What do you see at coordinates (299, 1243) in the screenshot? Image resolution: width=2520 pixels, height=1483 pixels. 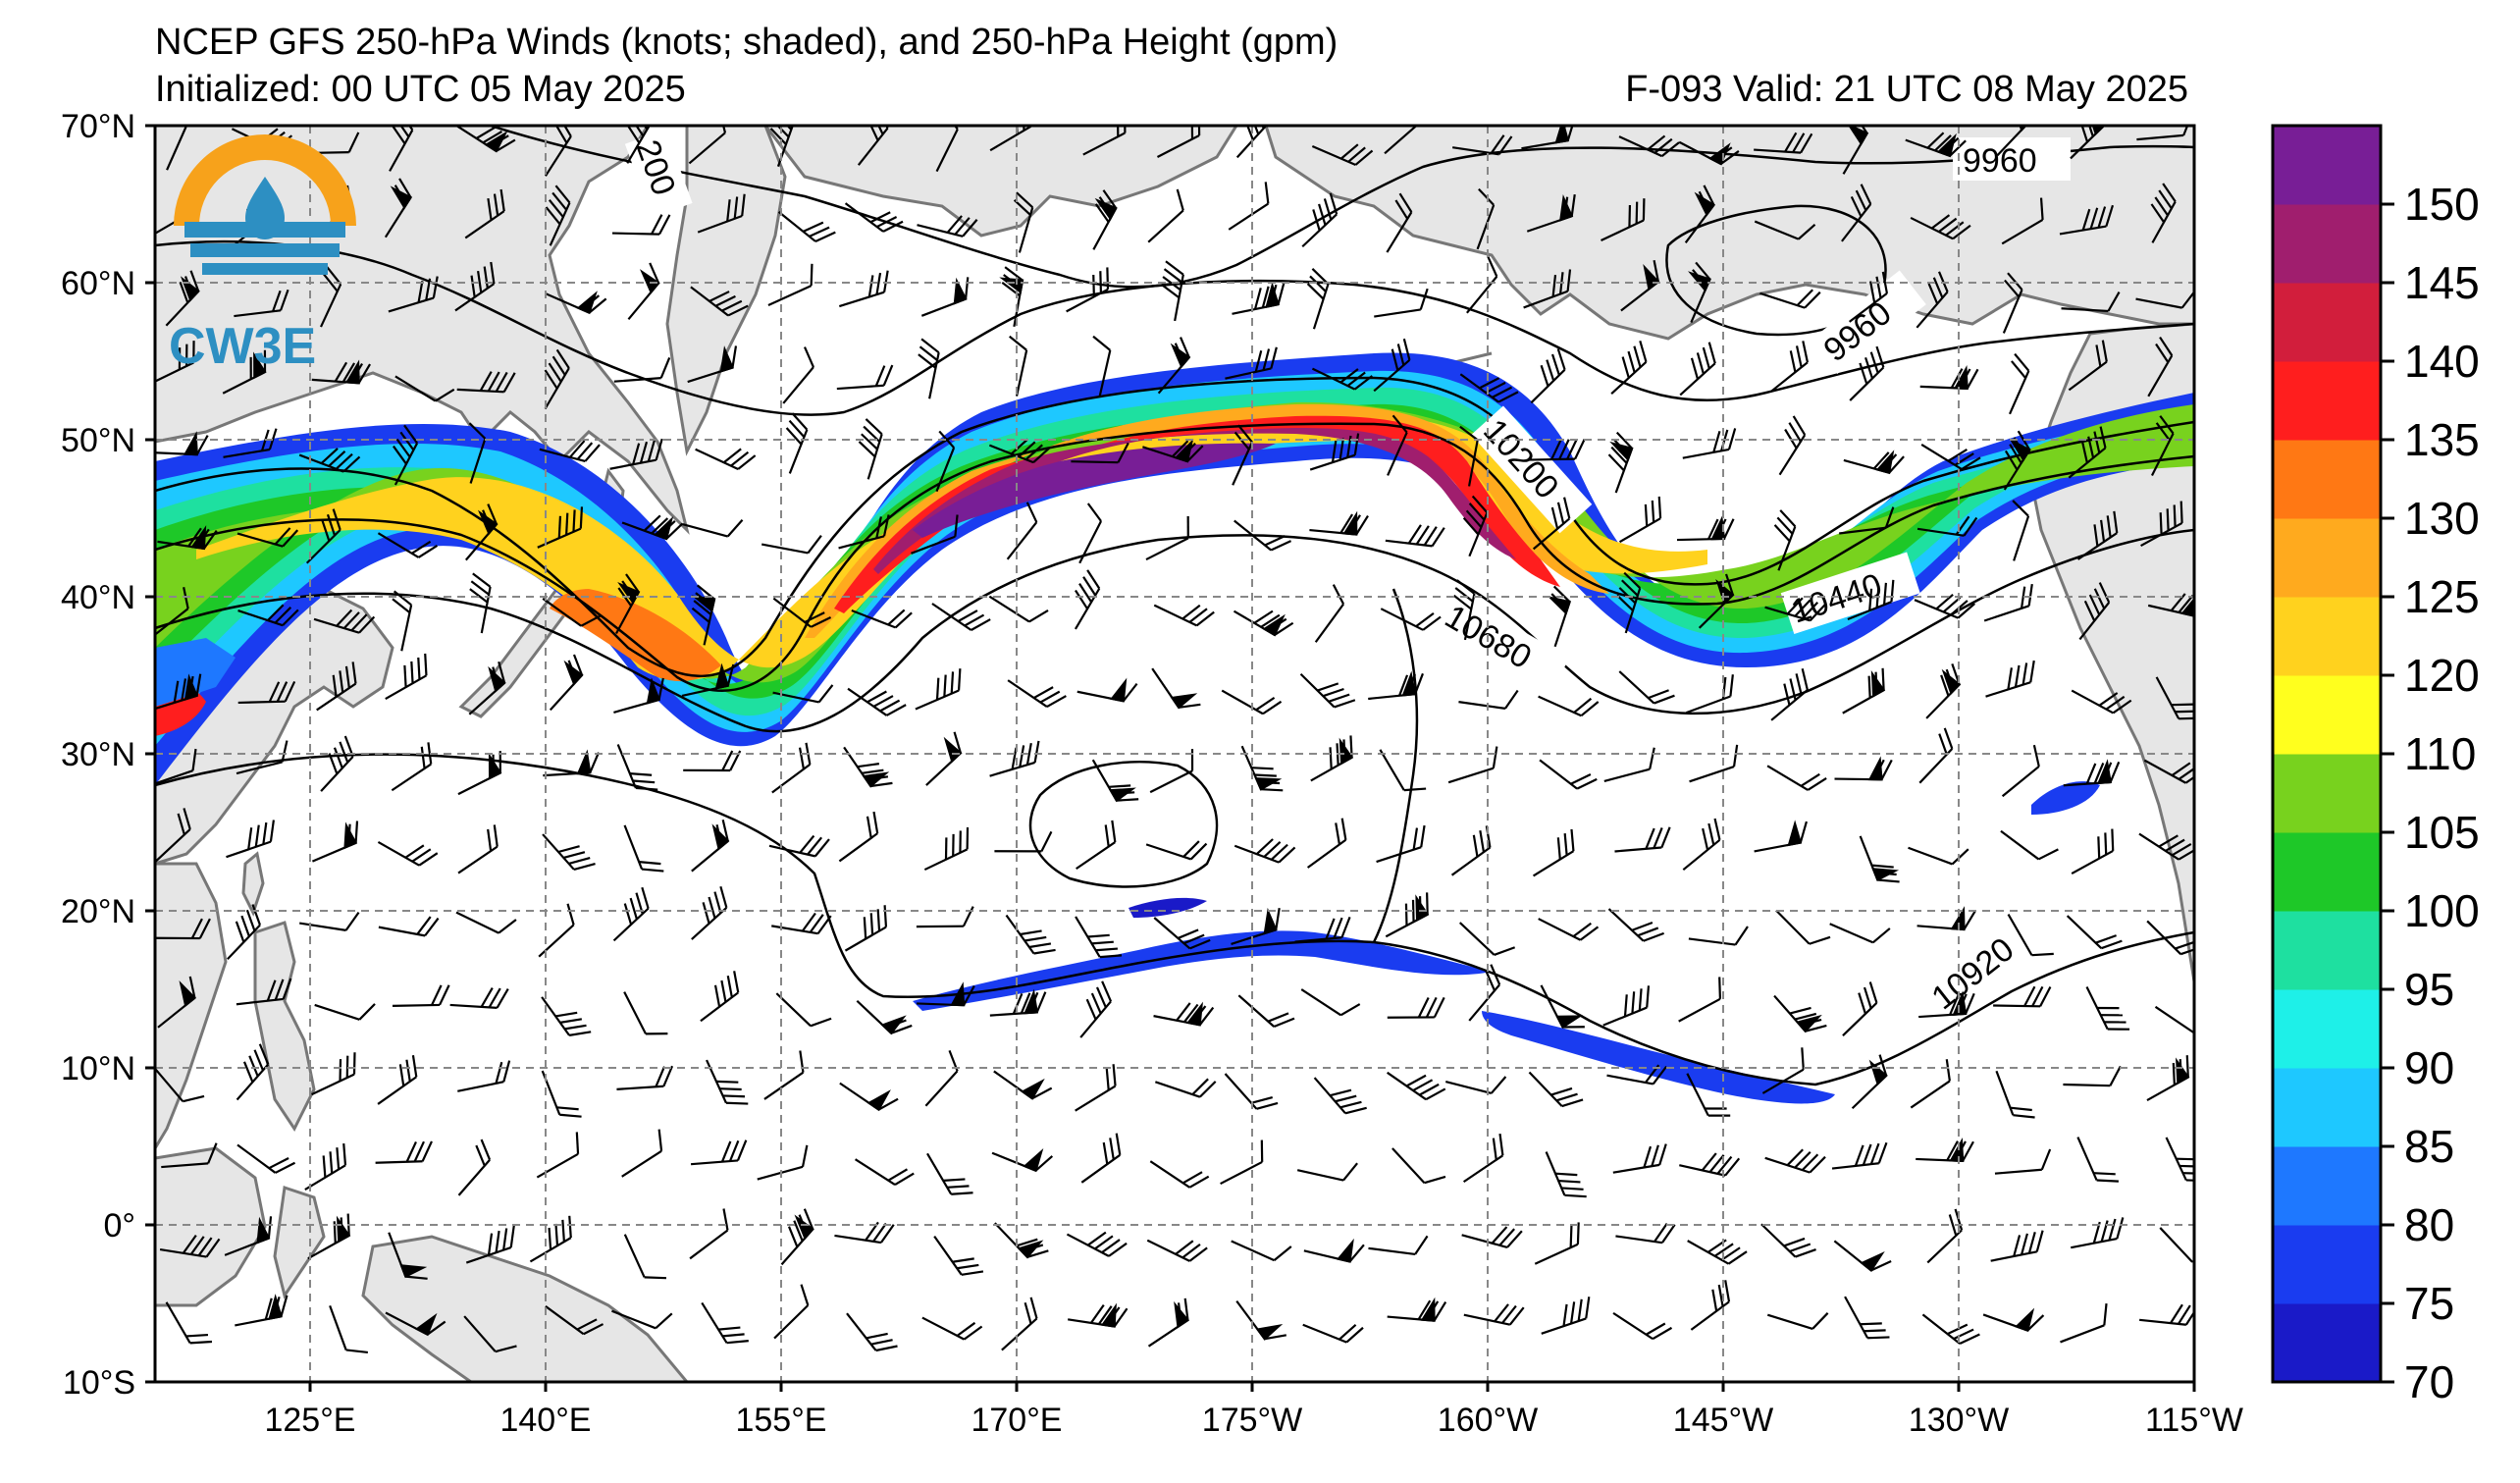 I see `land-sulawesi` at bounding box center [299, 1243].